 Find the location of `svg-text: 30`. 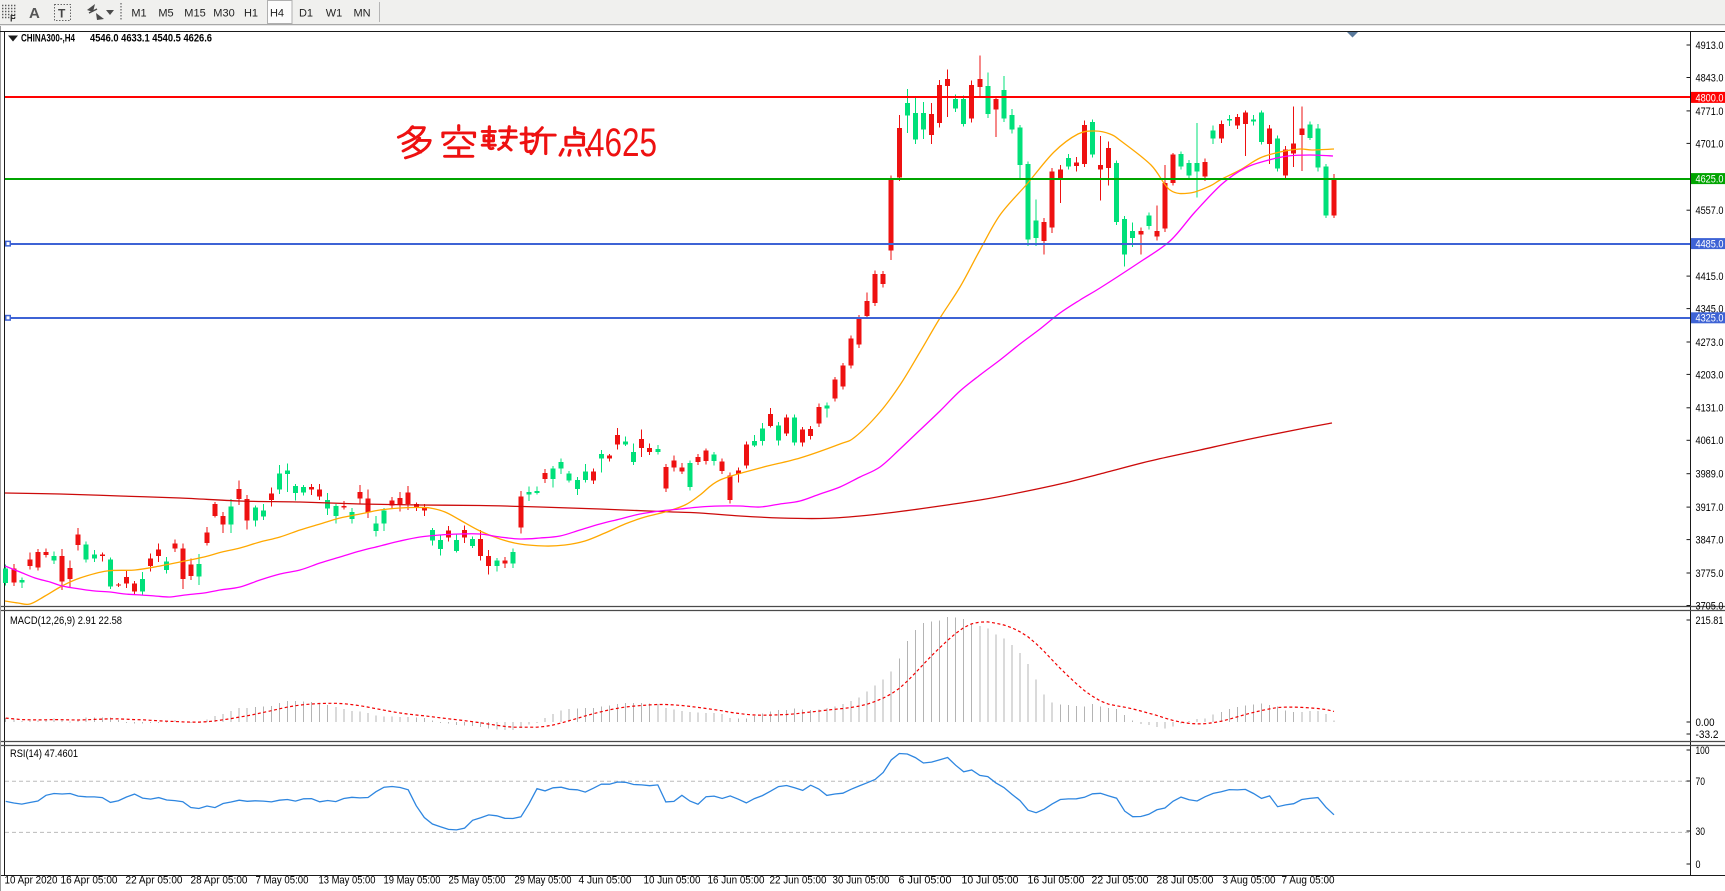

svg-text: 30 is located at coordinates (1701, 832).